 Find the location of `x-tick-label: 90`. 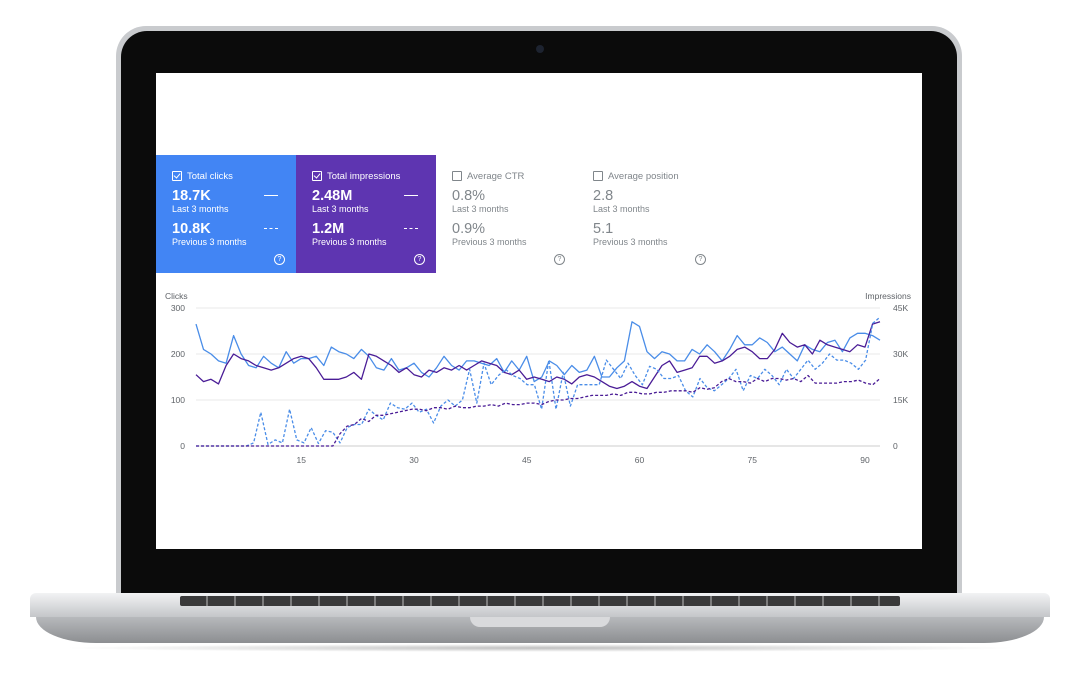

x-tick-label: 90 is located at coordinates (865, 460).